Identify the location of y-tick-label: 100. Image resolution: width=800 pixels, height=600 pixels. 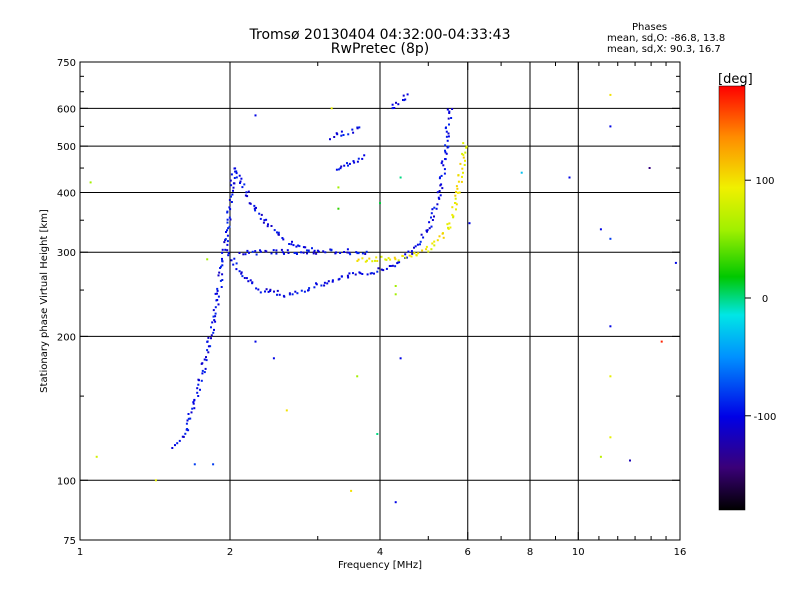
(66, 481).